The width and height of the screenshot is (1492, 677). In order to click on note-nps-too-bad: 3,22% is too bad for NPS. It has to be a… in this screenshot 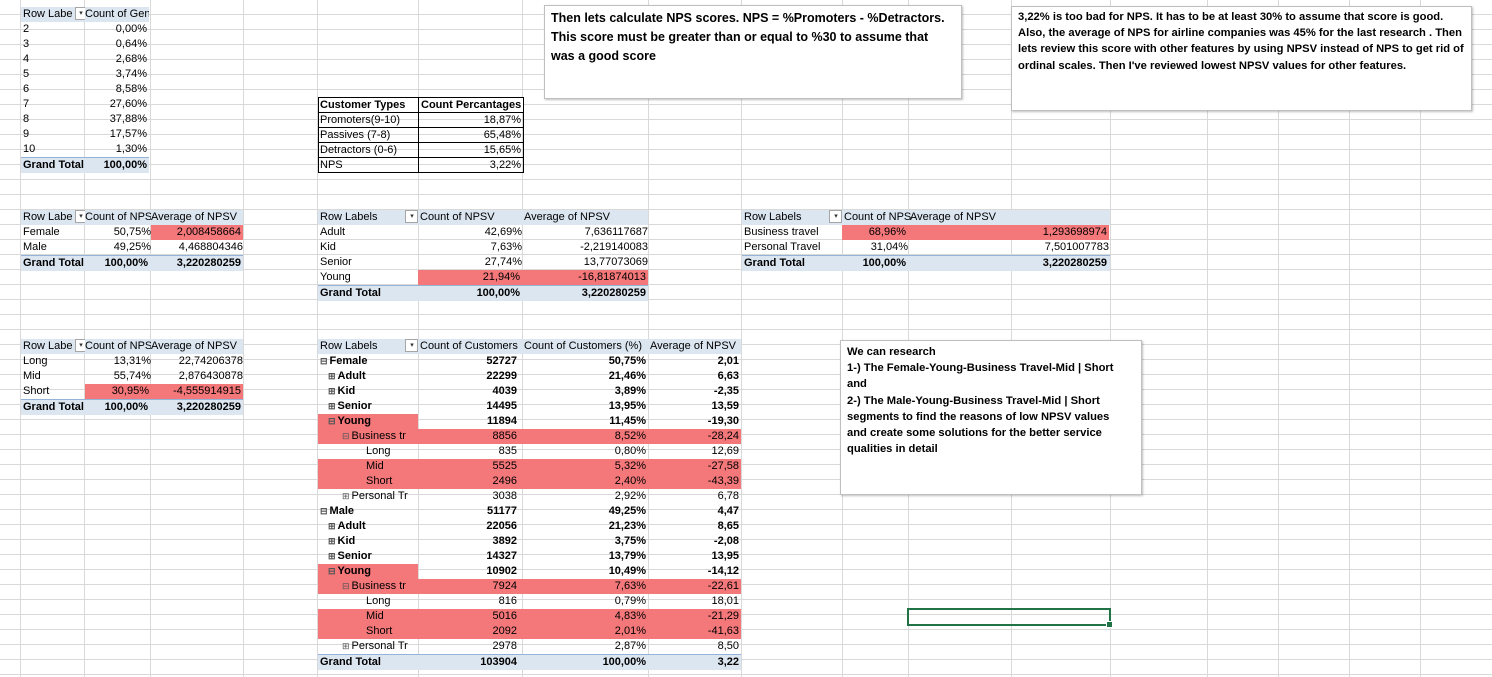, I will do `click(1241, 58)`.